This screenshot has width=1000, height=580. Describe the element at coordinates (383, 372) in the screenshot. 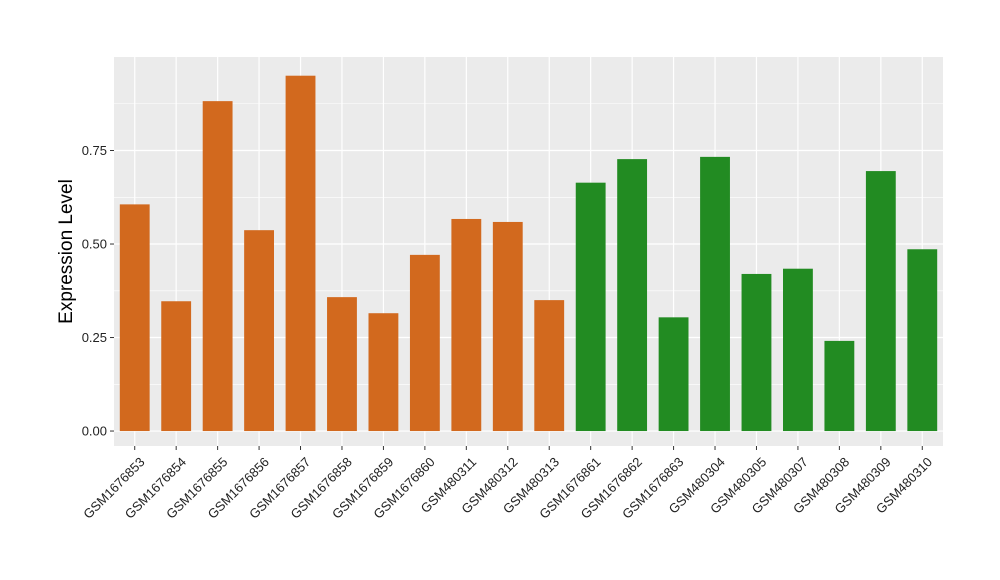

I see `bar-GSM1676859` at that location.